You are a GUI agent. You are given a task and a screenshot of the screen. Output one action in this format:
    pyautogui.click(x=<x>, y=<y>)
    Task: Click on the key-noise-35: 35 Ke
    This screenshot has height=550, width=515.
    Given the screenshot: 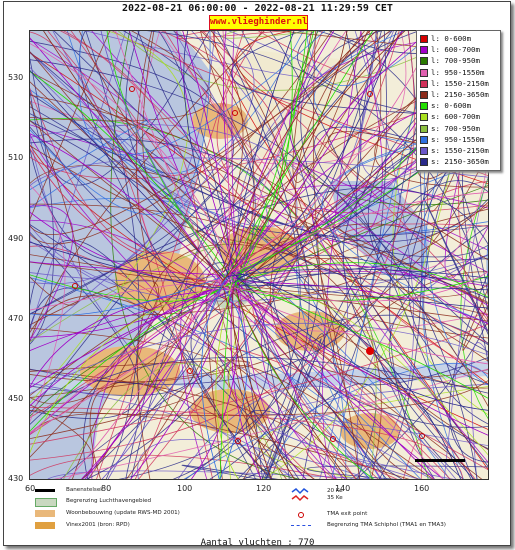 What is the action you would take?
    pyautogui.click(x=335, y=498)
    